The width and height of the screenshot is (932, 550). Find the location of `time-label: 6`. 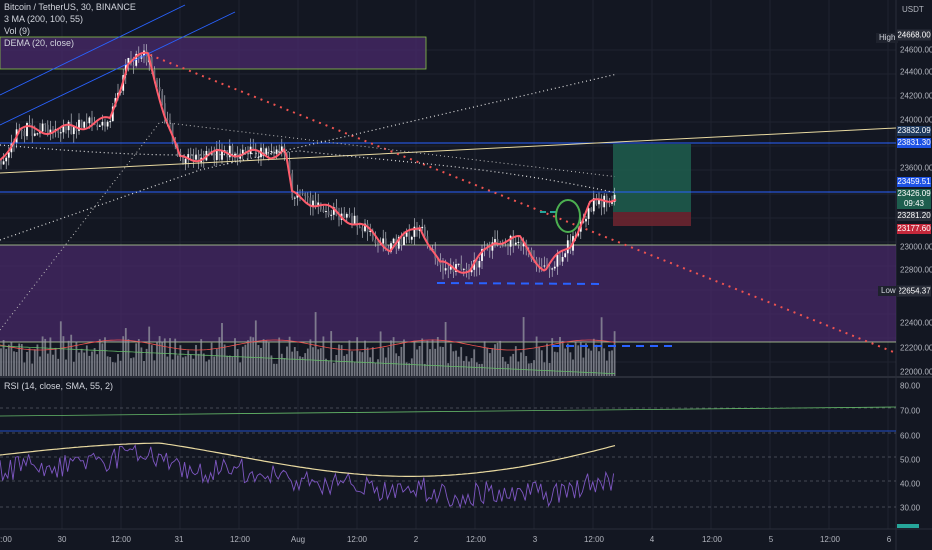

time-label: 6 is located at coordinates (889, 539).